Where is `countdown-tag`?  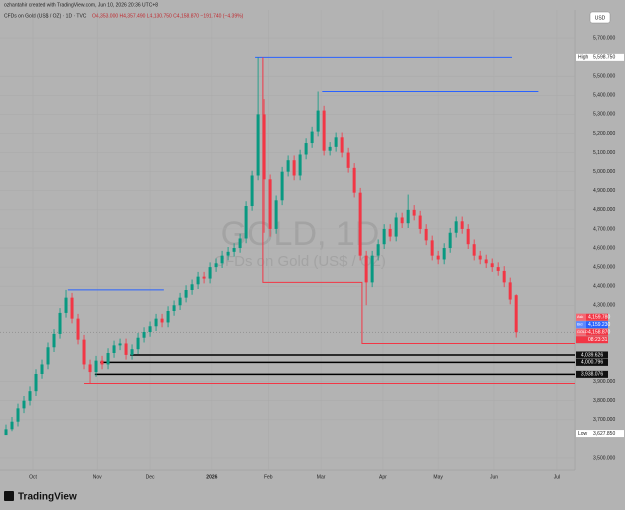 countdown-tag is located at coordinates (592, 340).